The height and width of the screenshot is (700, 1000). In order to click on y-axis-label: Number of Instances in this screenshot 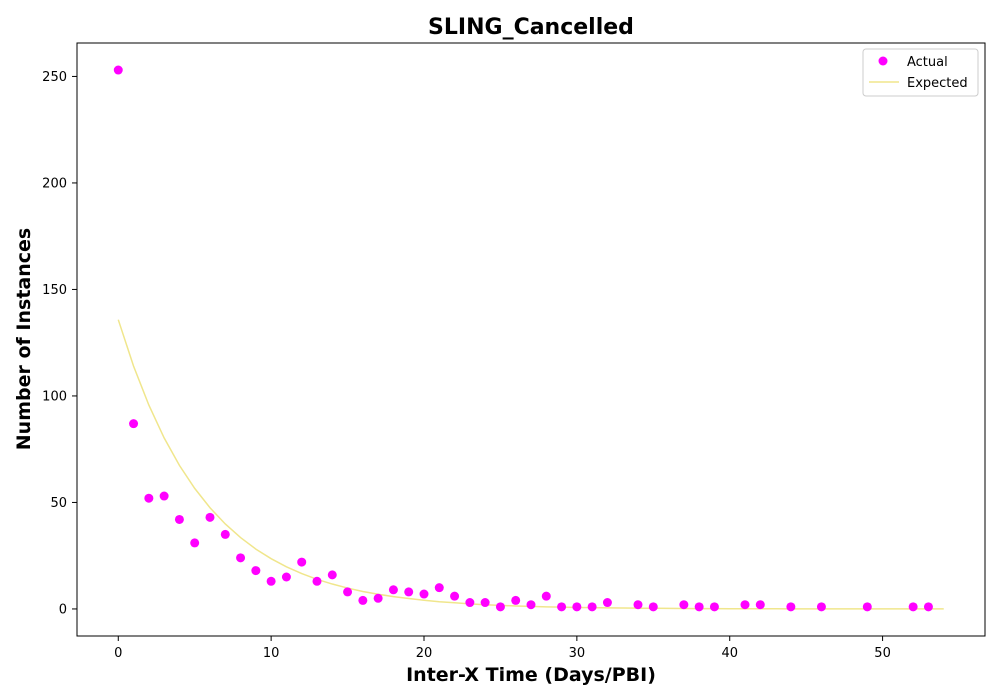, I will do `click(24, 339)`.